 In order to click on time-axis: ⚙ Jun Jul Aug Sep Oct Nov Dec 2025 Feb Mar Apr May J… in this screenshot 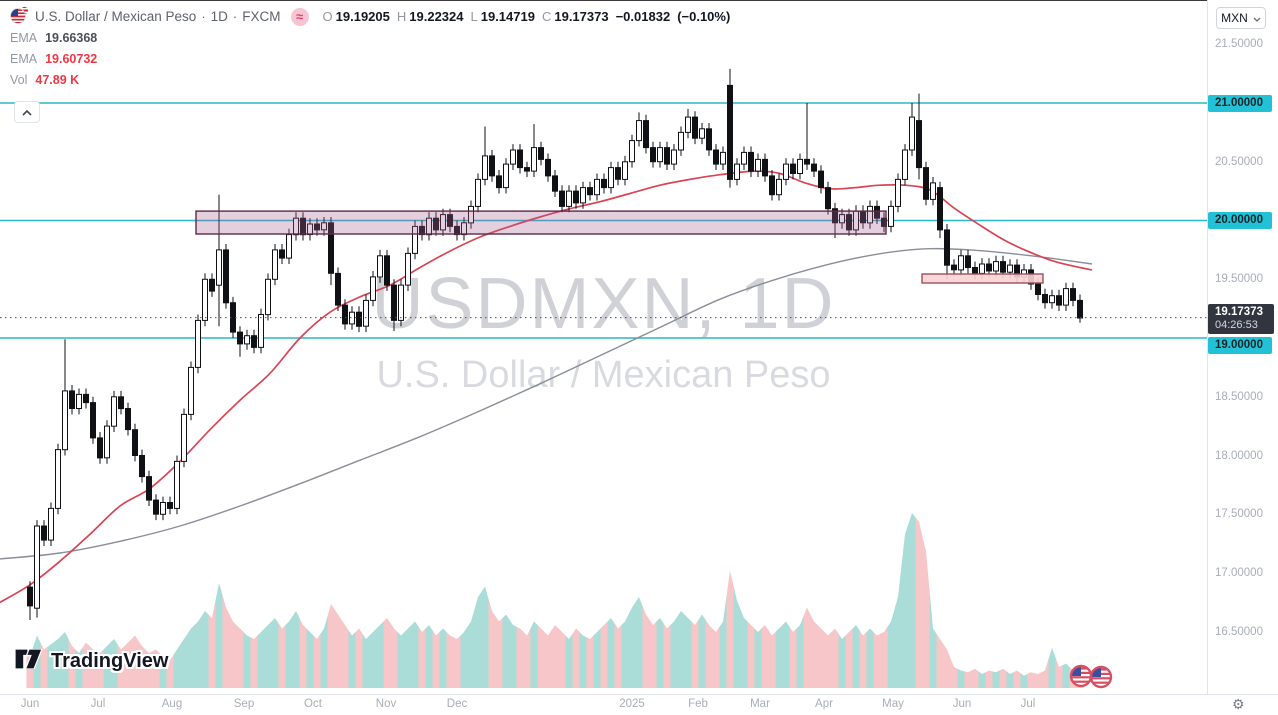, I will do `click(639, 704)`.